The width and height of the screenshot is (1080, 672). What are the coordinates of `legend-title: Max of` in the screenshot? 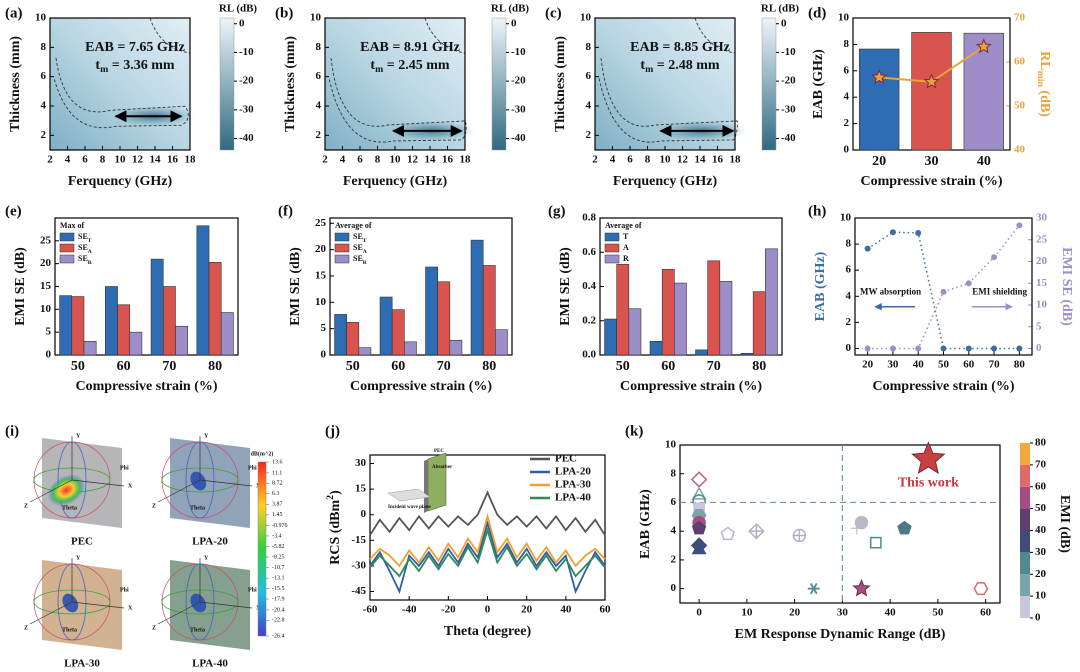 It's located at (72, 225).